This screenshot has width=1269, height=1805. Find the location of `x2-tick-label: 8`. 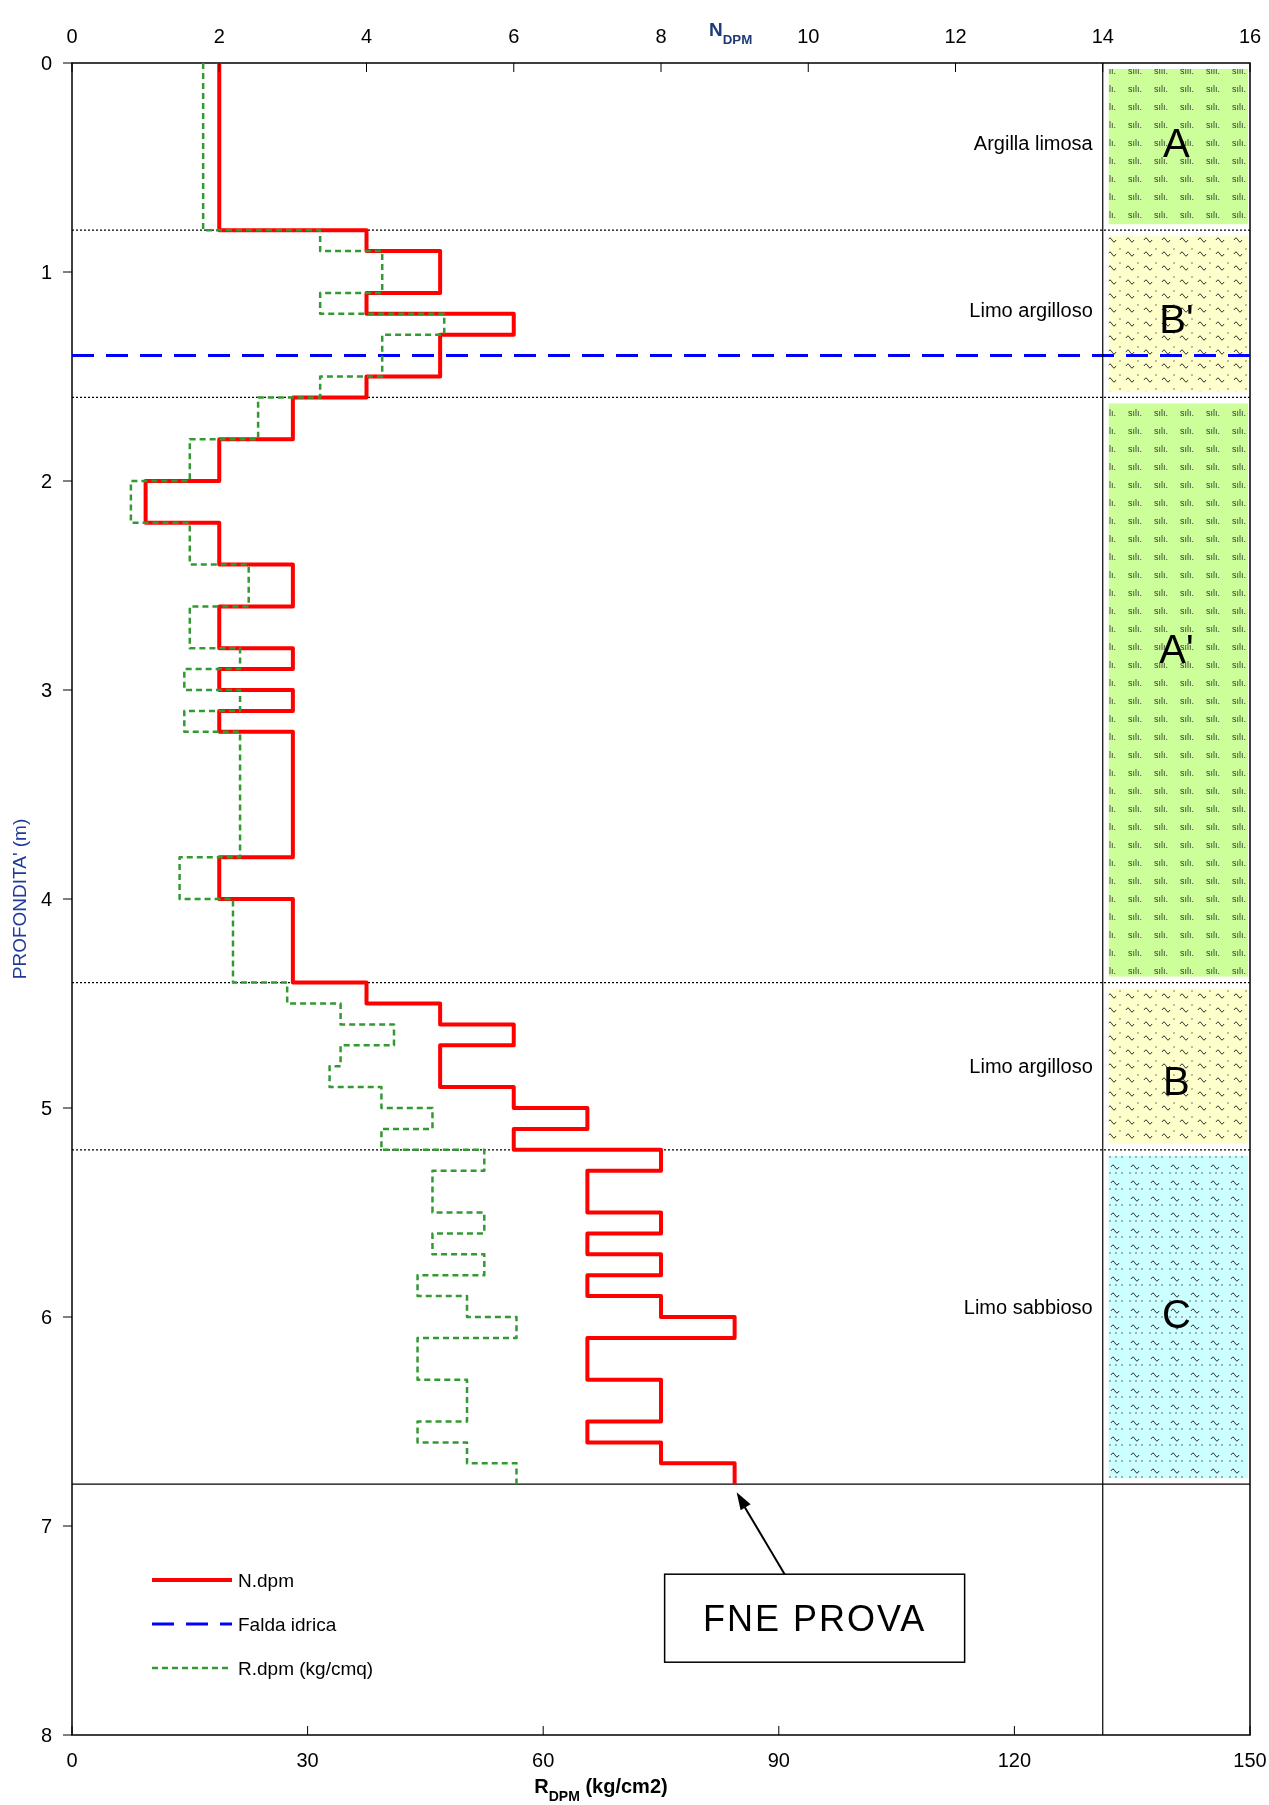

x2-tick-label: 8 is located at coordinates (661, 36).